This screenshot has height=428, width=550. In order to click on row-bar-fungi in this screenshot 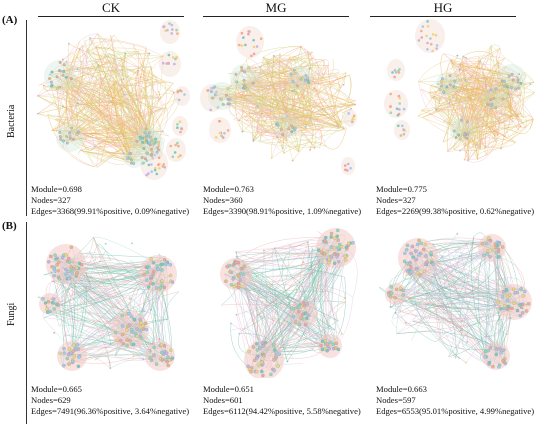, I will do `click(26, 323)`.